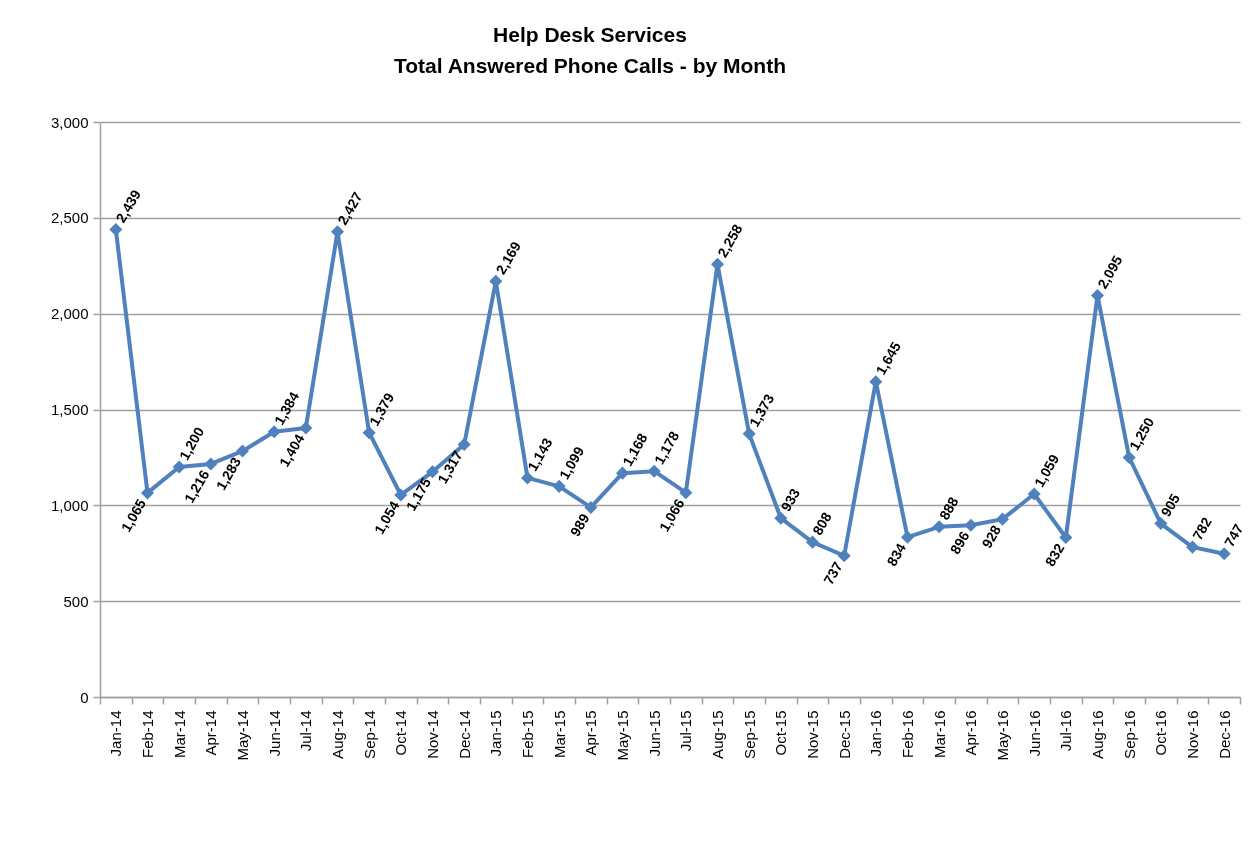 The height and width of the screenshot is (857, 1249). What do you see at coordinates (306, 731) in the screenshot?
I see `x-tick-label: Jul-14` at bounding box center [306, 731].